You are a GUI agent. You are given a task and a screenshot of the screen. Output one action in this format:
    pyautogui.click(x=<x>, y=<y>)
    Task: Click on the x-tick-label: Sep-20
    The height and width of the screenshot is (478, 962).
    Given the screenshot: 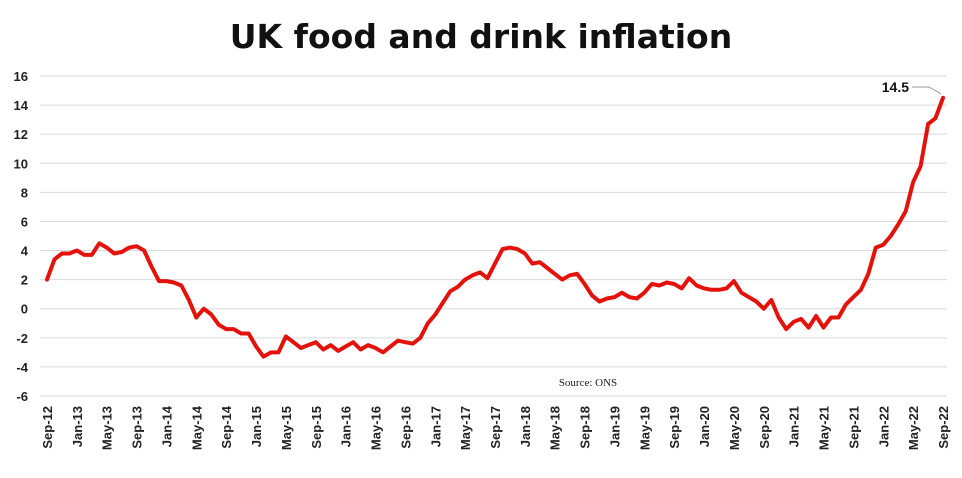 What is the action you would take?
    pyautogui.click(x=764, y=427)
    